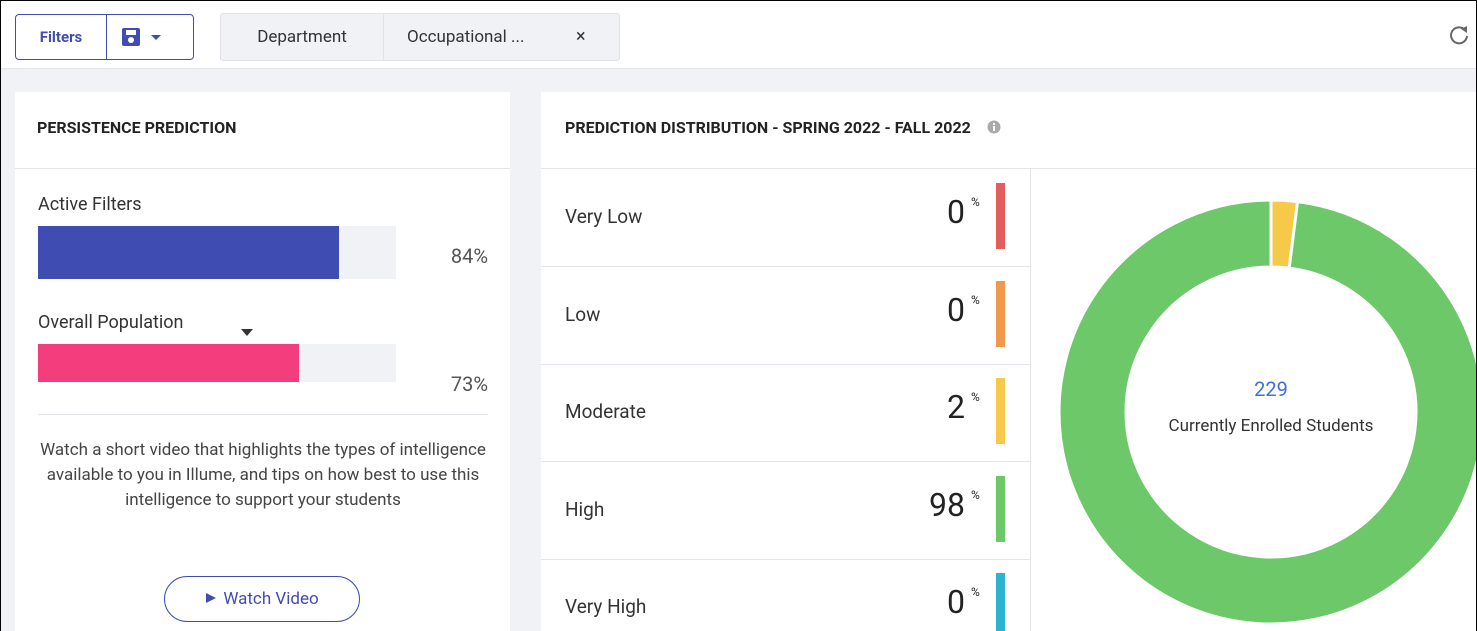  Describe the element at coordinates (1271, 389) in the screenshot. I see `donut-total: 229` at that location.